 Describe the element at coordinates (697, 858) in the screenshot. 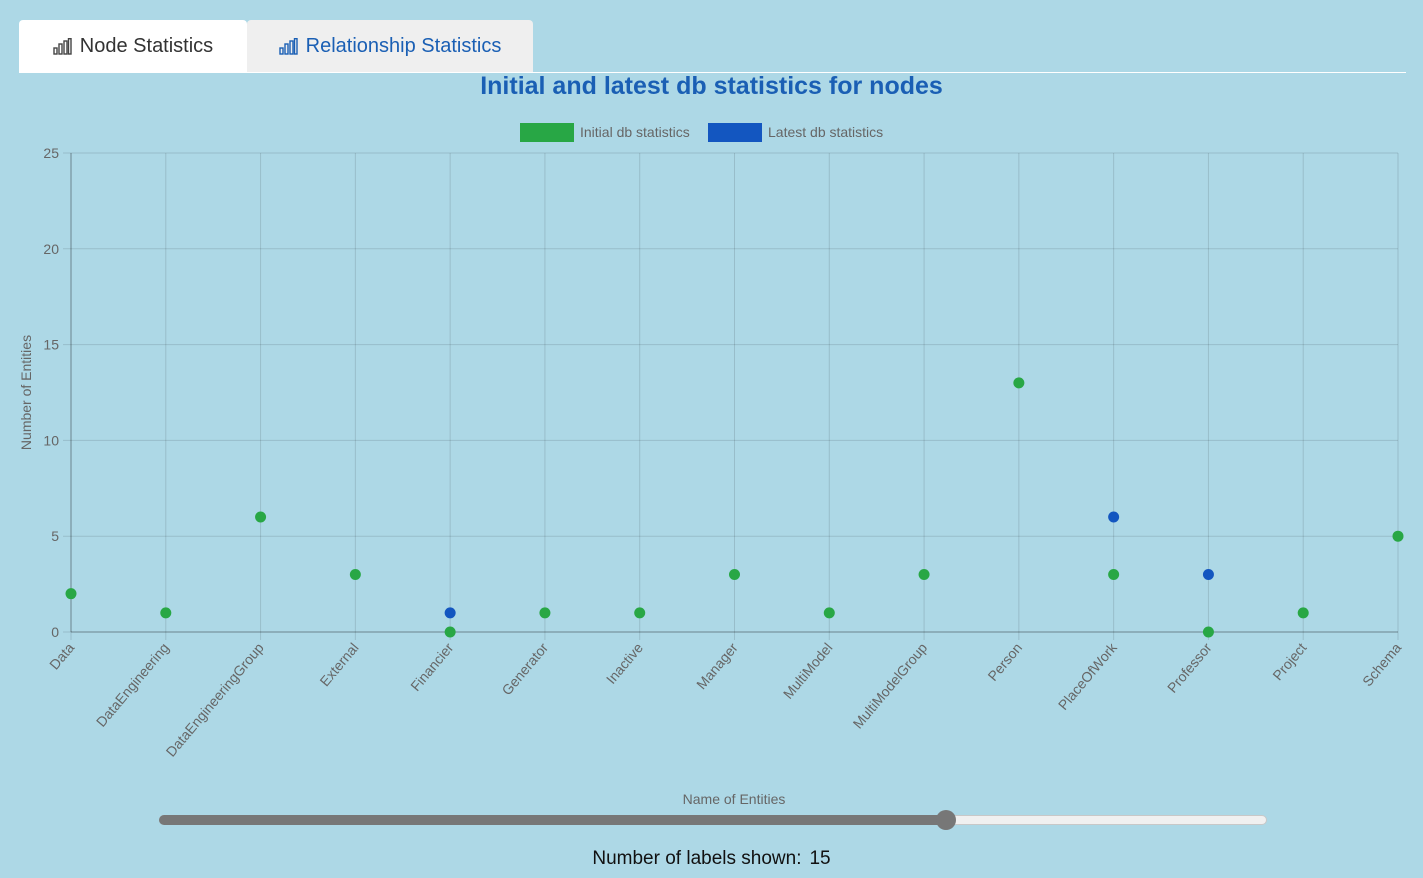

I see `labels-shown-label: Number of labels shown:` at that location.